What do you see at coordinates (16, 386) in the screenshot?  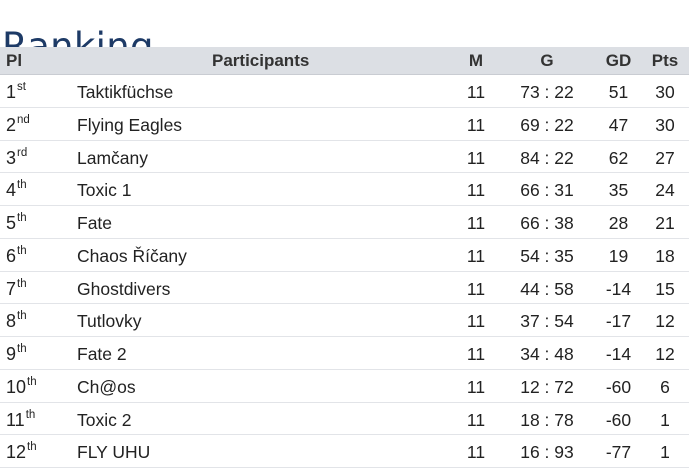 I see `rank-number: 10` at bounding box center [16, 386].